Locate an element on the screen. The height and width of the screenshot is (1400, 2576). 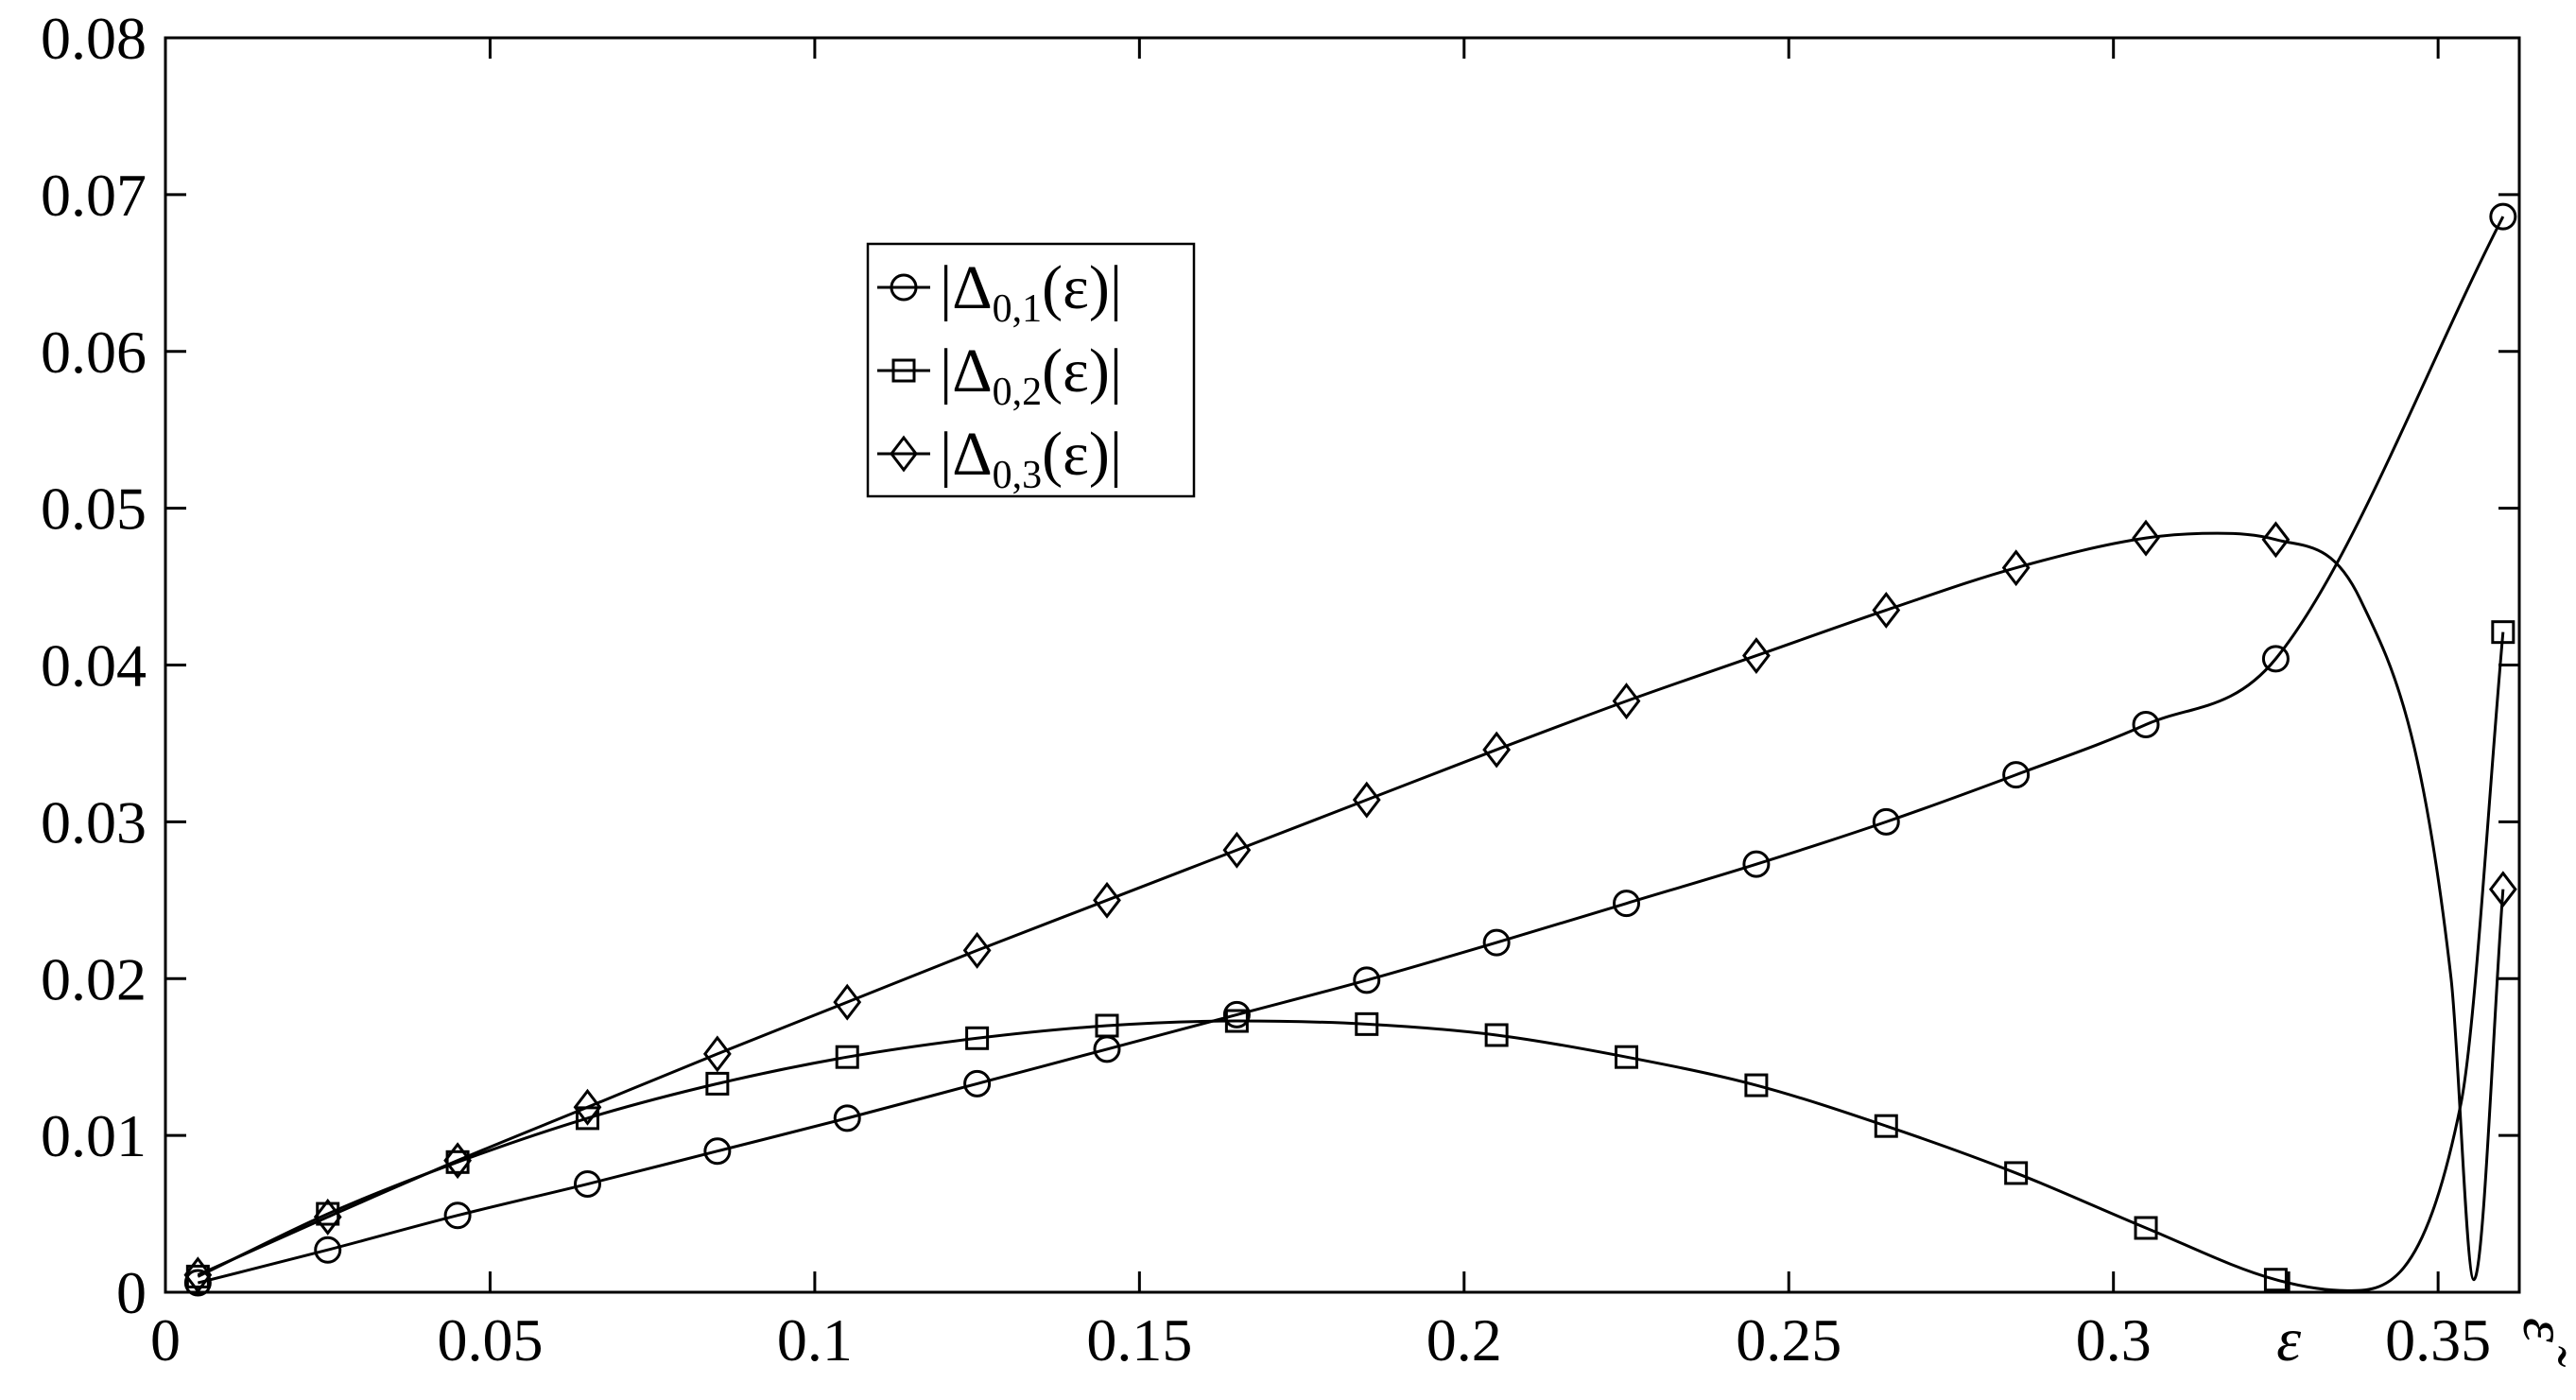
x-tick-label: 0.3 is located at coordinates (2114, 1340).